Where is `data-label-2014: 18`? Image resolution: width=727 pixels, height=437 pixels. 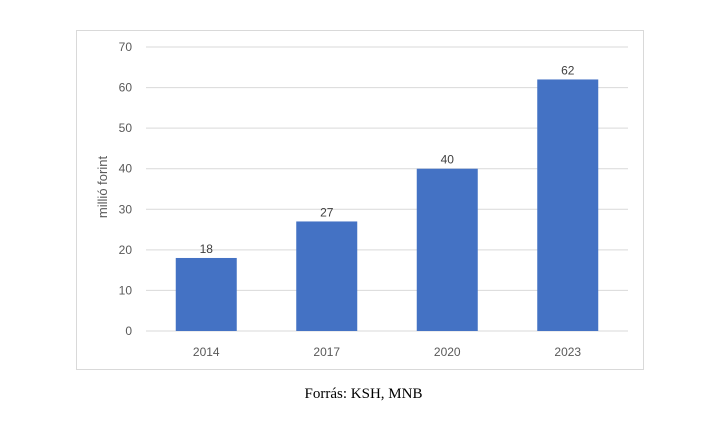 data-label-2014: 18 is located at coordinates (207, 249).